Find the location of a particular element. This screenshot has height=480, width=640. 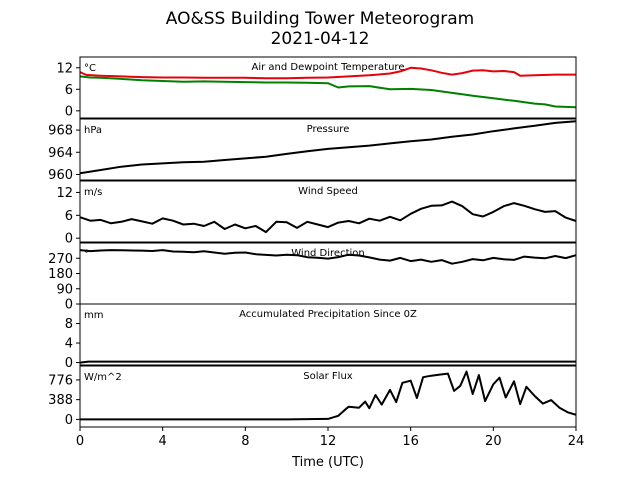

panel-3-series-1-line is located at coordinates (328, 217).